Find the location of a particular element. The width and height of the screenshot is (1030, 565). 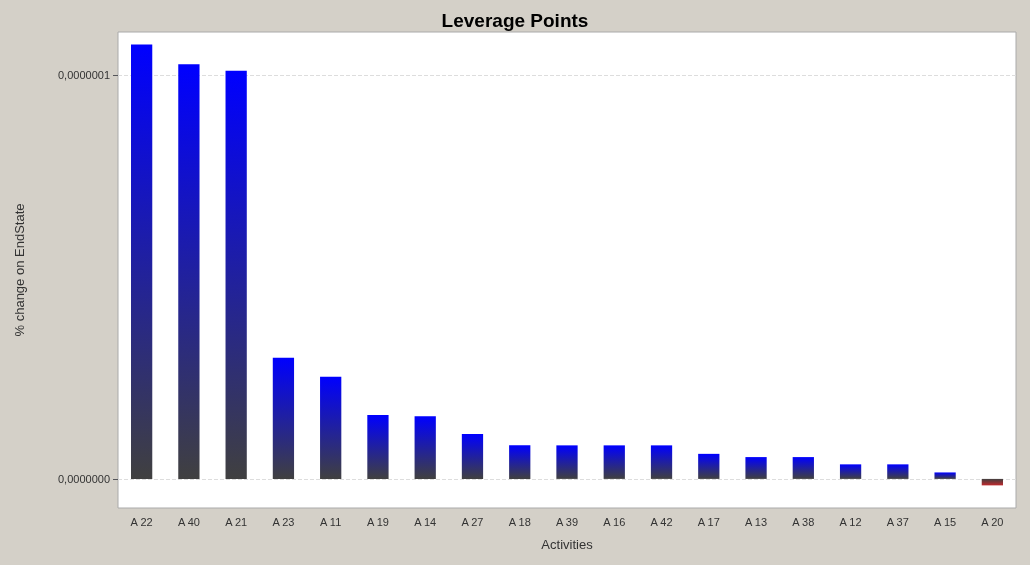

x-tick-label: A 13 is located at coordinates (756, 521).